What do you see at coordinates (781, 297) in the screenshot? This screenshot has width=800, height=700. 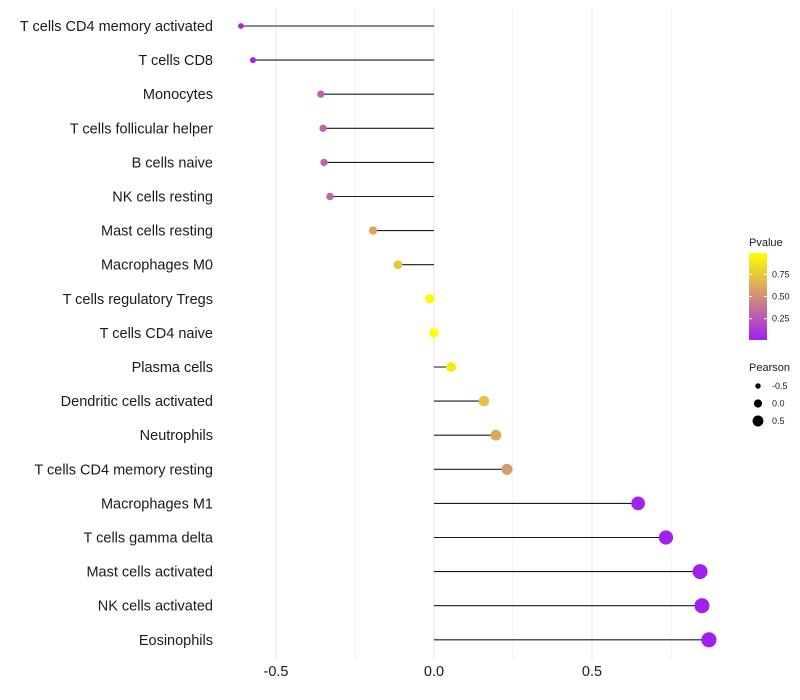 I see `color-legend-label: 0.50` at bounding box center [781, 297].